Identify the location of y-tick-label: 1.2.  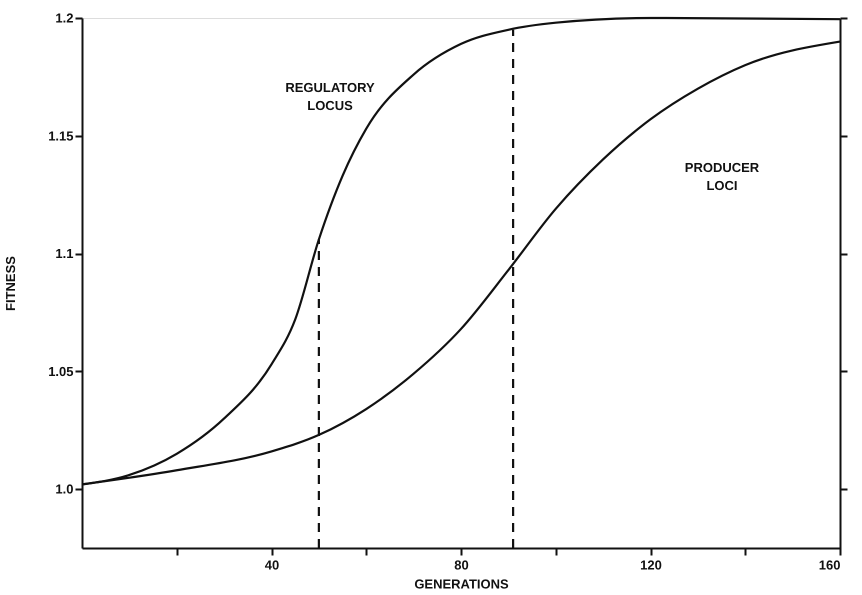
(64, 18).